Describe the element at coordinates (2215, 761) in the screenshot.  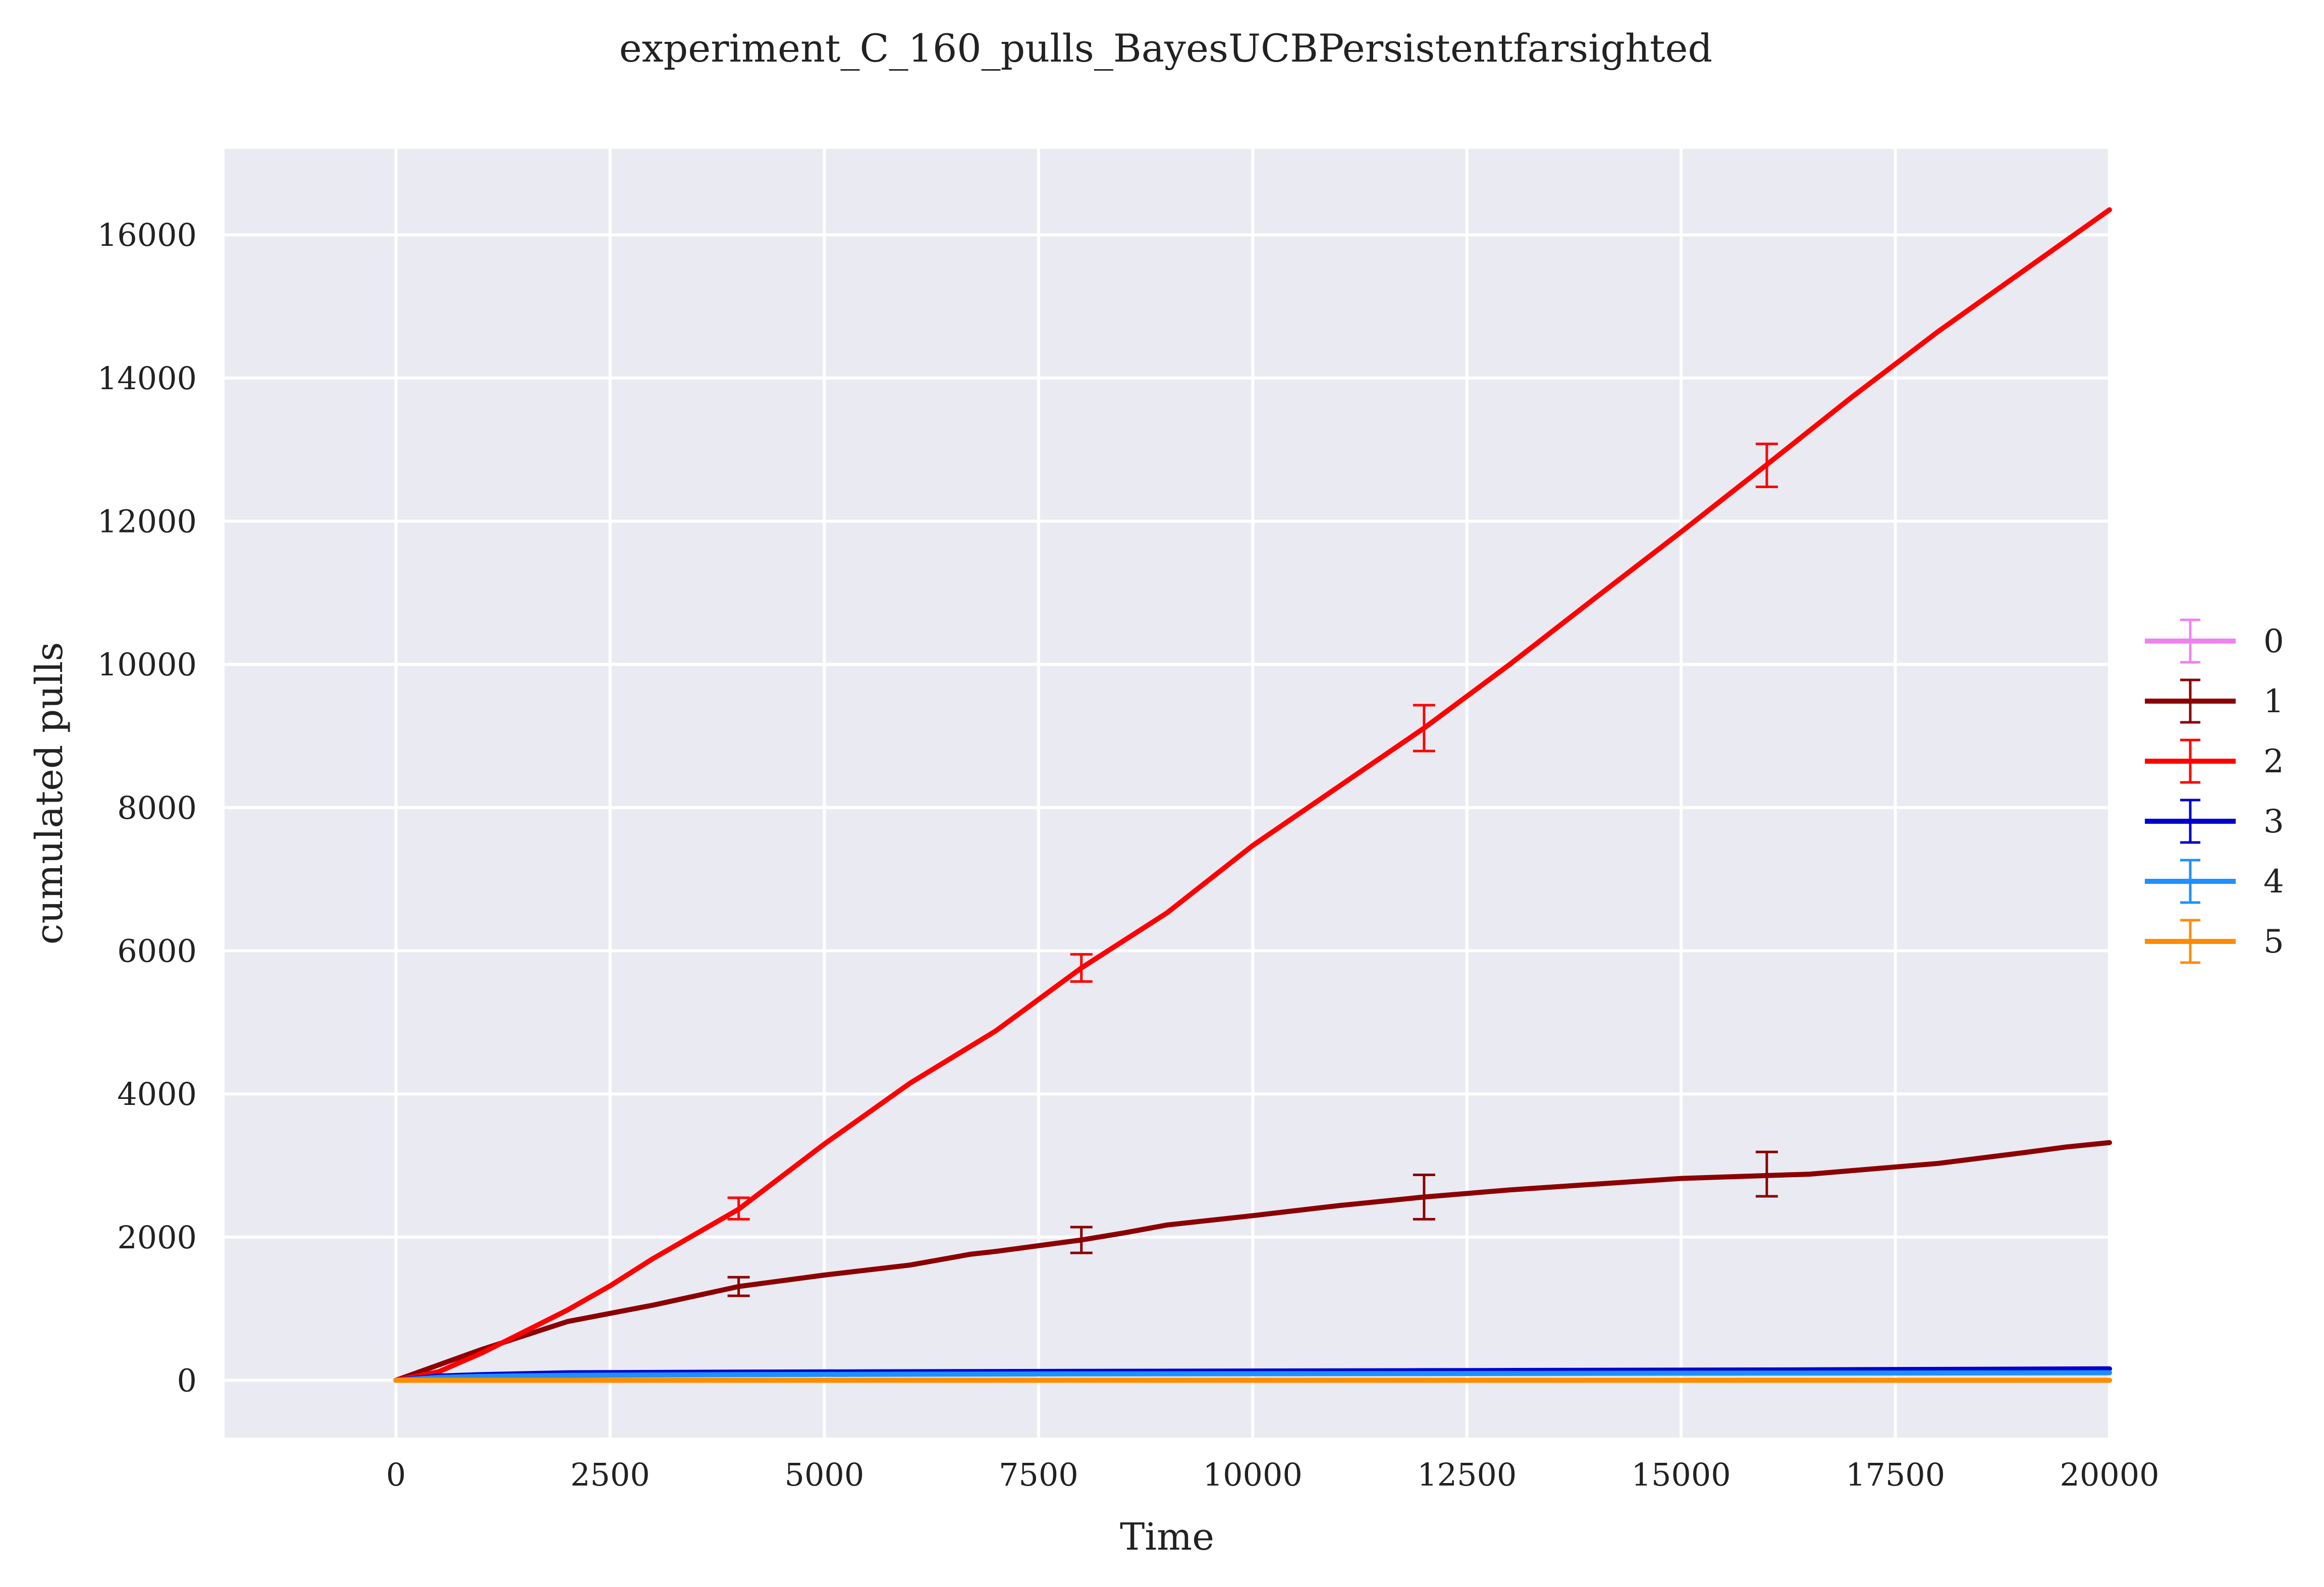
I see `legend-item-2: 2` at that location.